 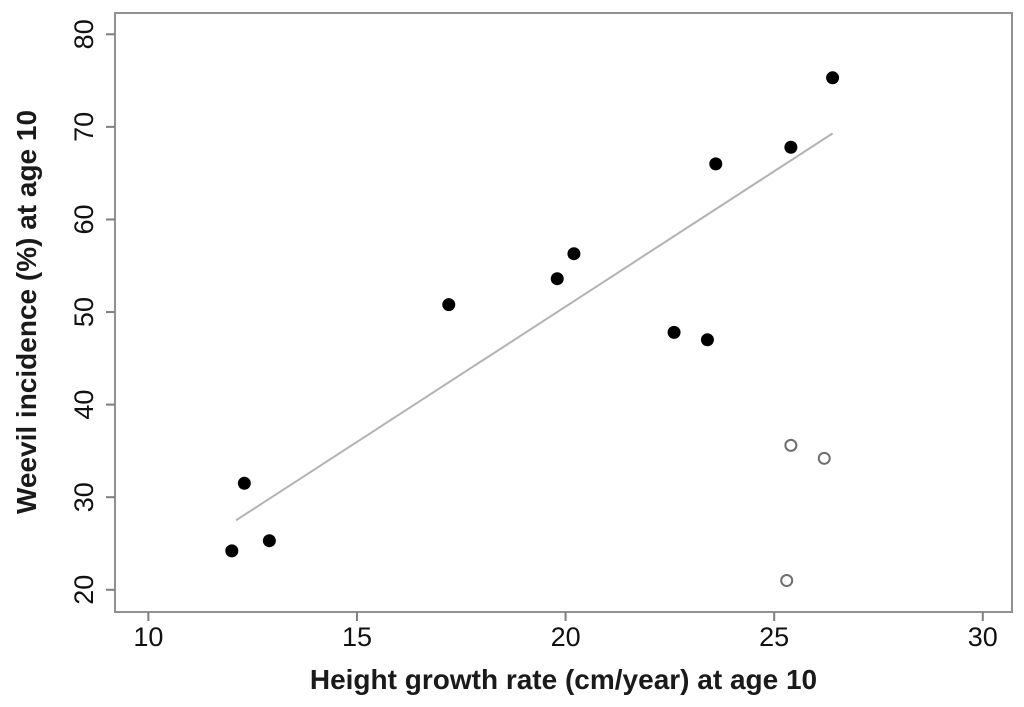 What do you see at coordinates (84, 34) in the screenshot?
I see `y-tick-label: 80` at bounding box center [84, 34].